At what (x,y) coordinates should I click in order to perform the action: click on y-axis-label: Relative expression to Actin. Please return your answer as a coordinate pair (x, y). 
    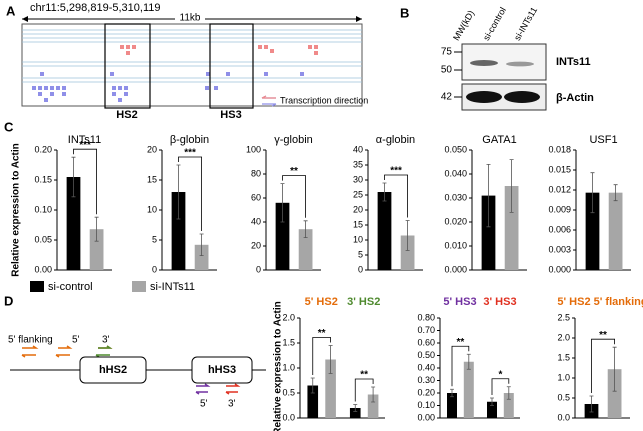
    Looking at the image, I should click on (16, 210).